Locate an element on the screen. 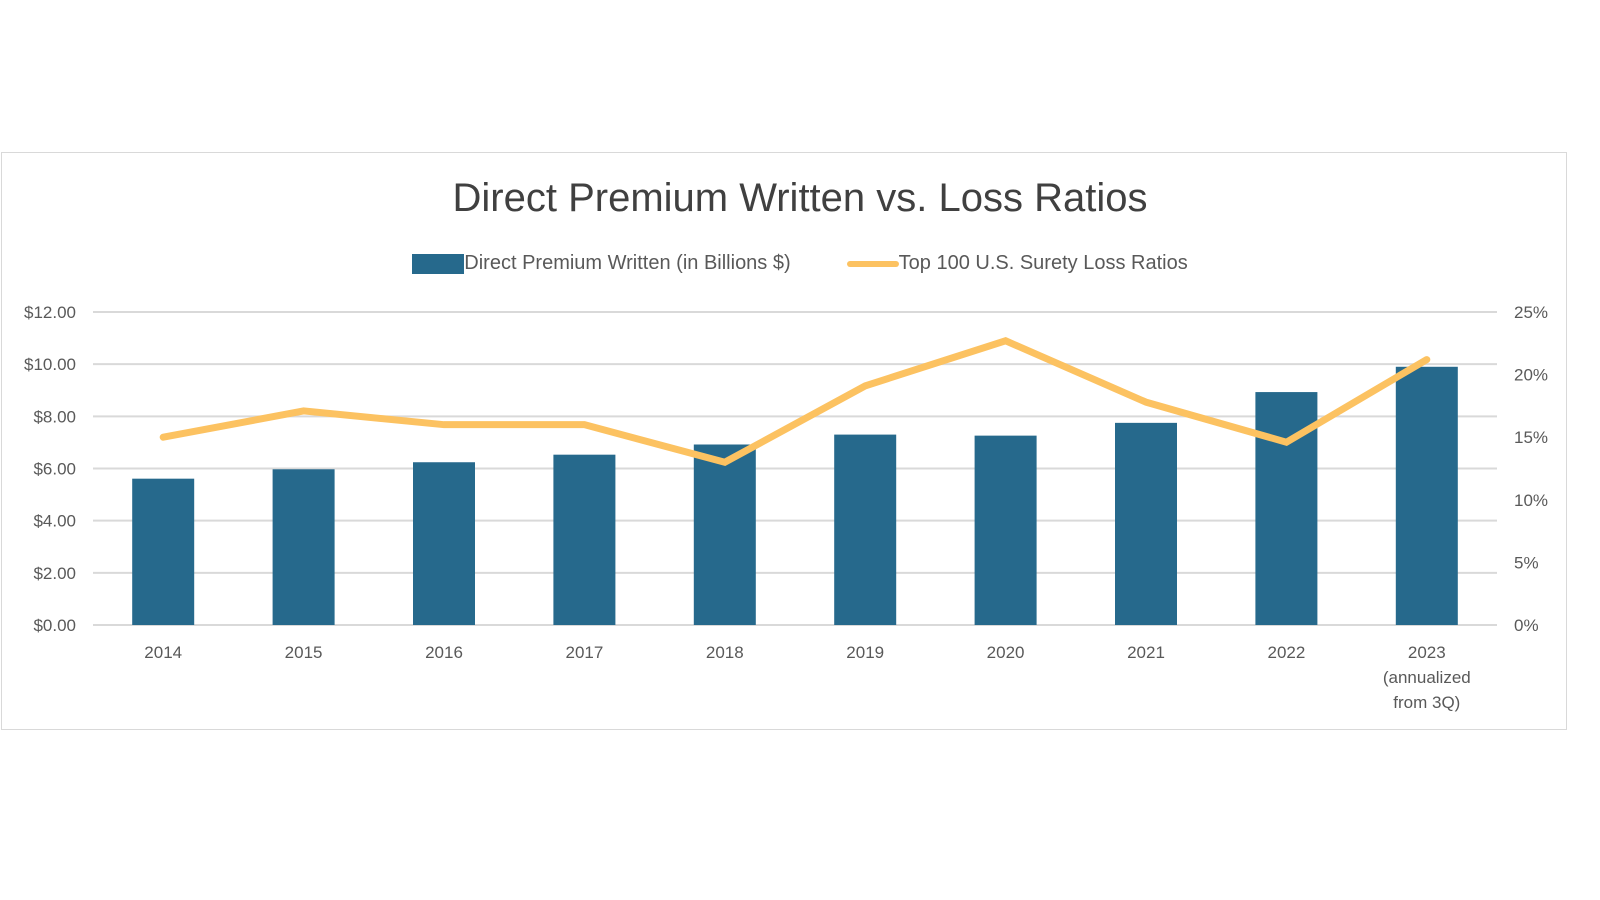 The height and width of the screenshot is (900, 1600). x-tick-label: from 3Q) is located at coordinates (1426, 702).